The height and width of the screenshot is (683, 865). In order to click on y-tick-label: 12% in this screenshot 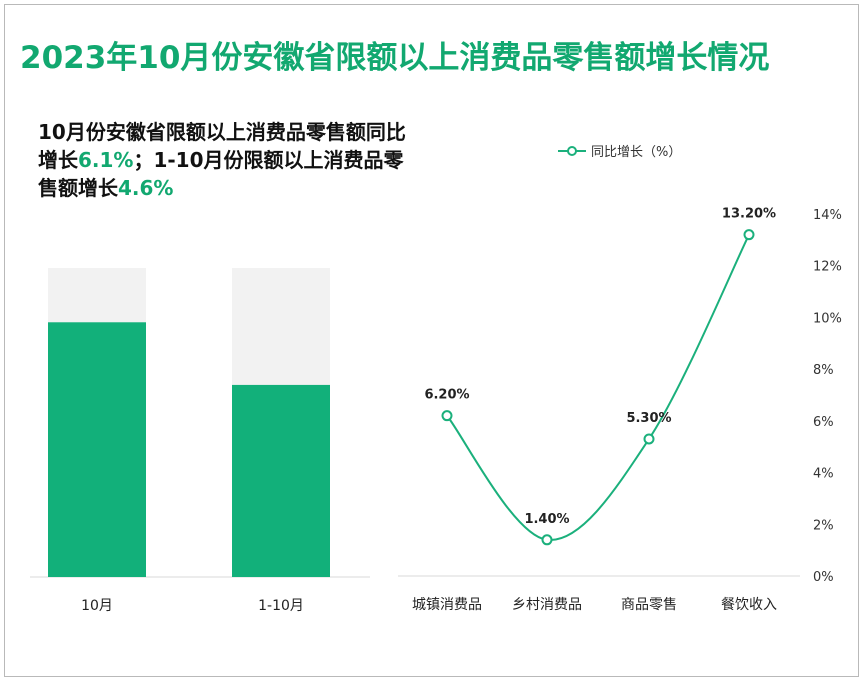, I will do `click(827, 267)`.